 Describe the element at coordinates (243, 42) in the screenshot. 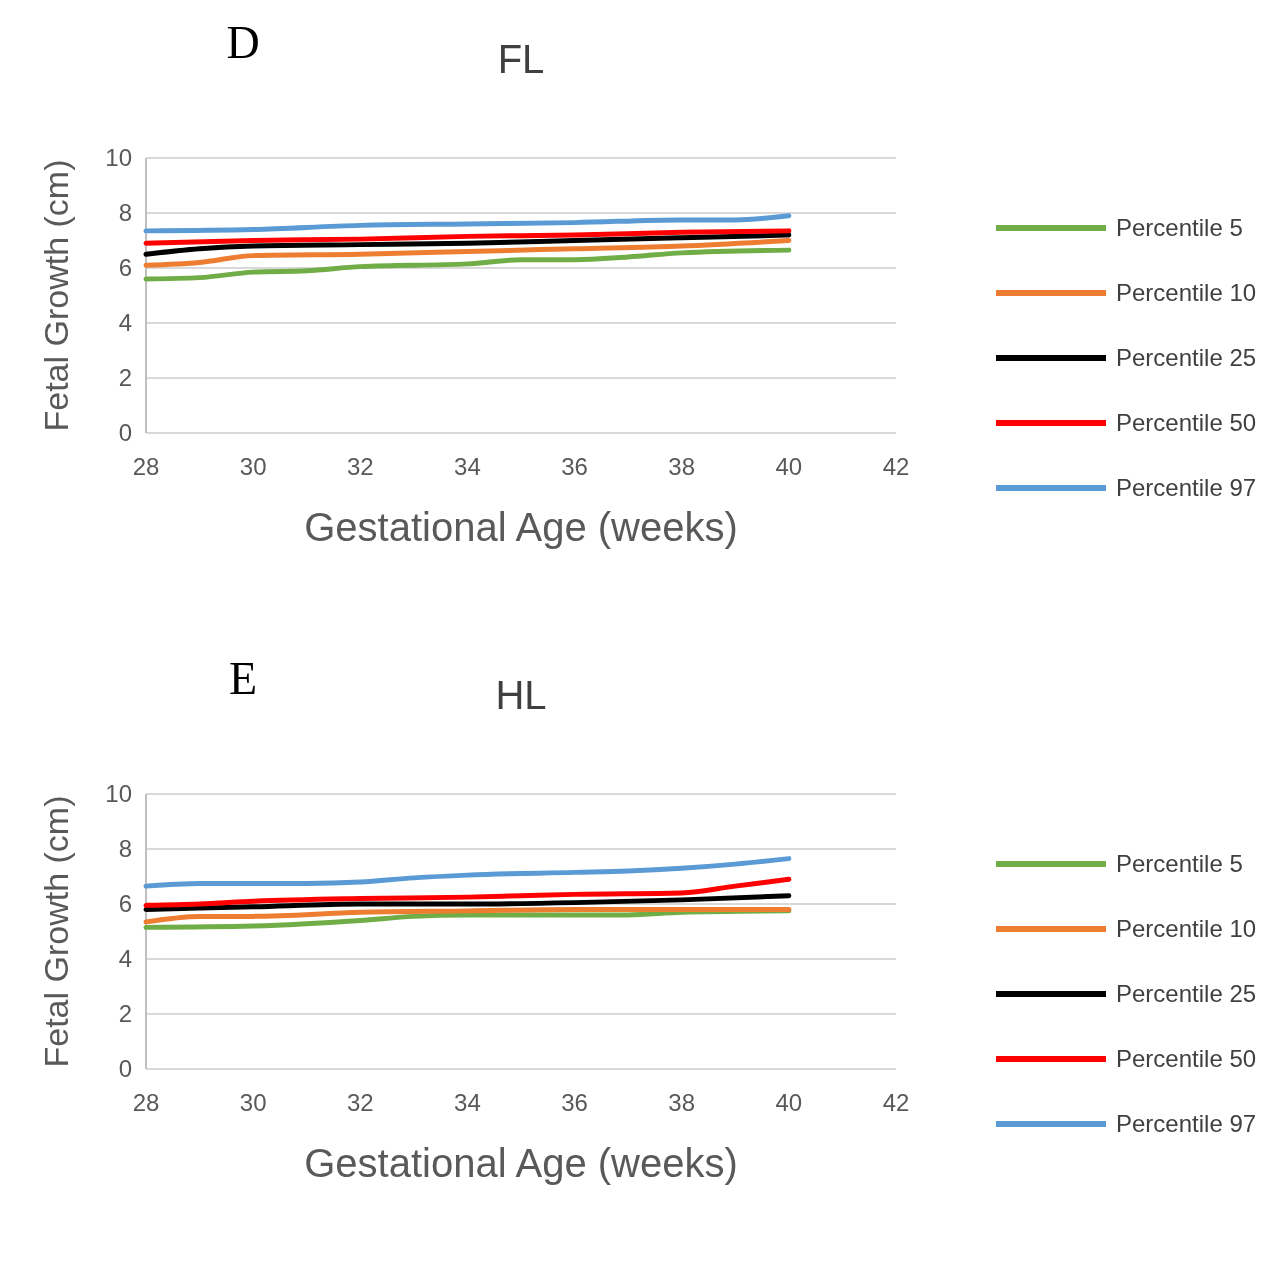

I see `text: D` at that location.